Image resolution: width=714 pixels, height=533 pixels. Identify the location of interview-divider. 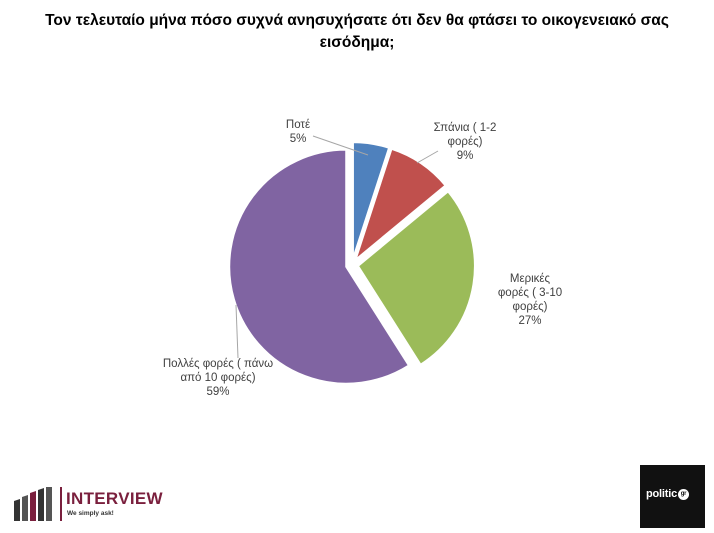
(61, 504).